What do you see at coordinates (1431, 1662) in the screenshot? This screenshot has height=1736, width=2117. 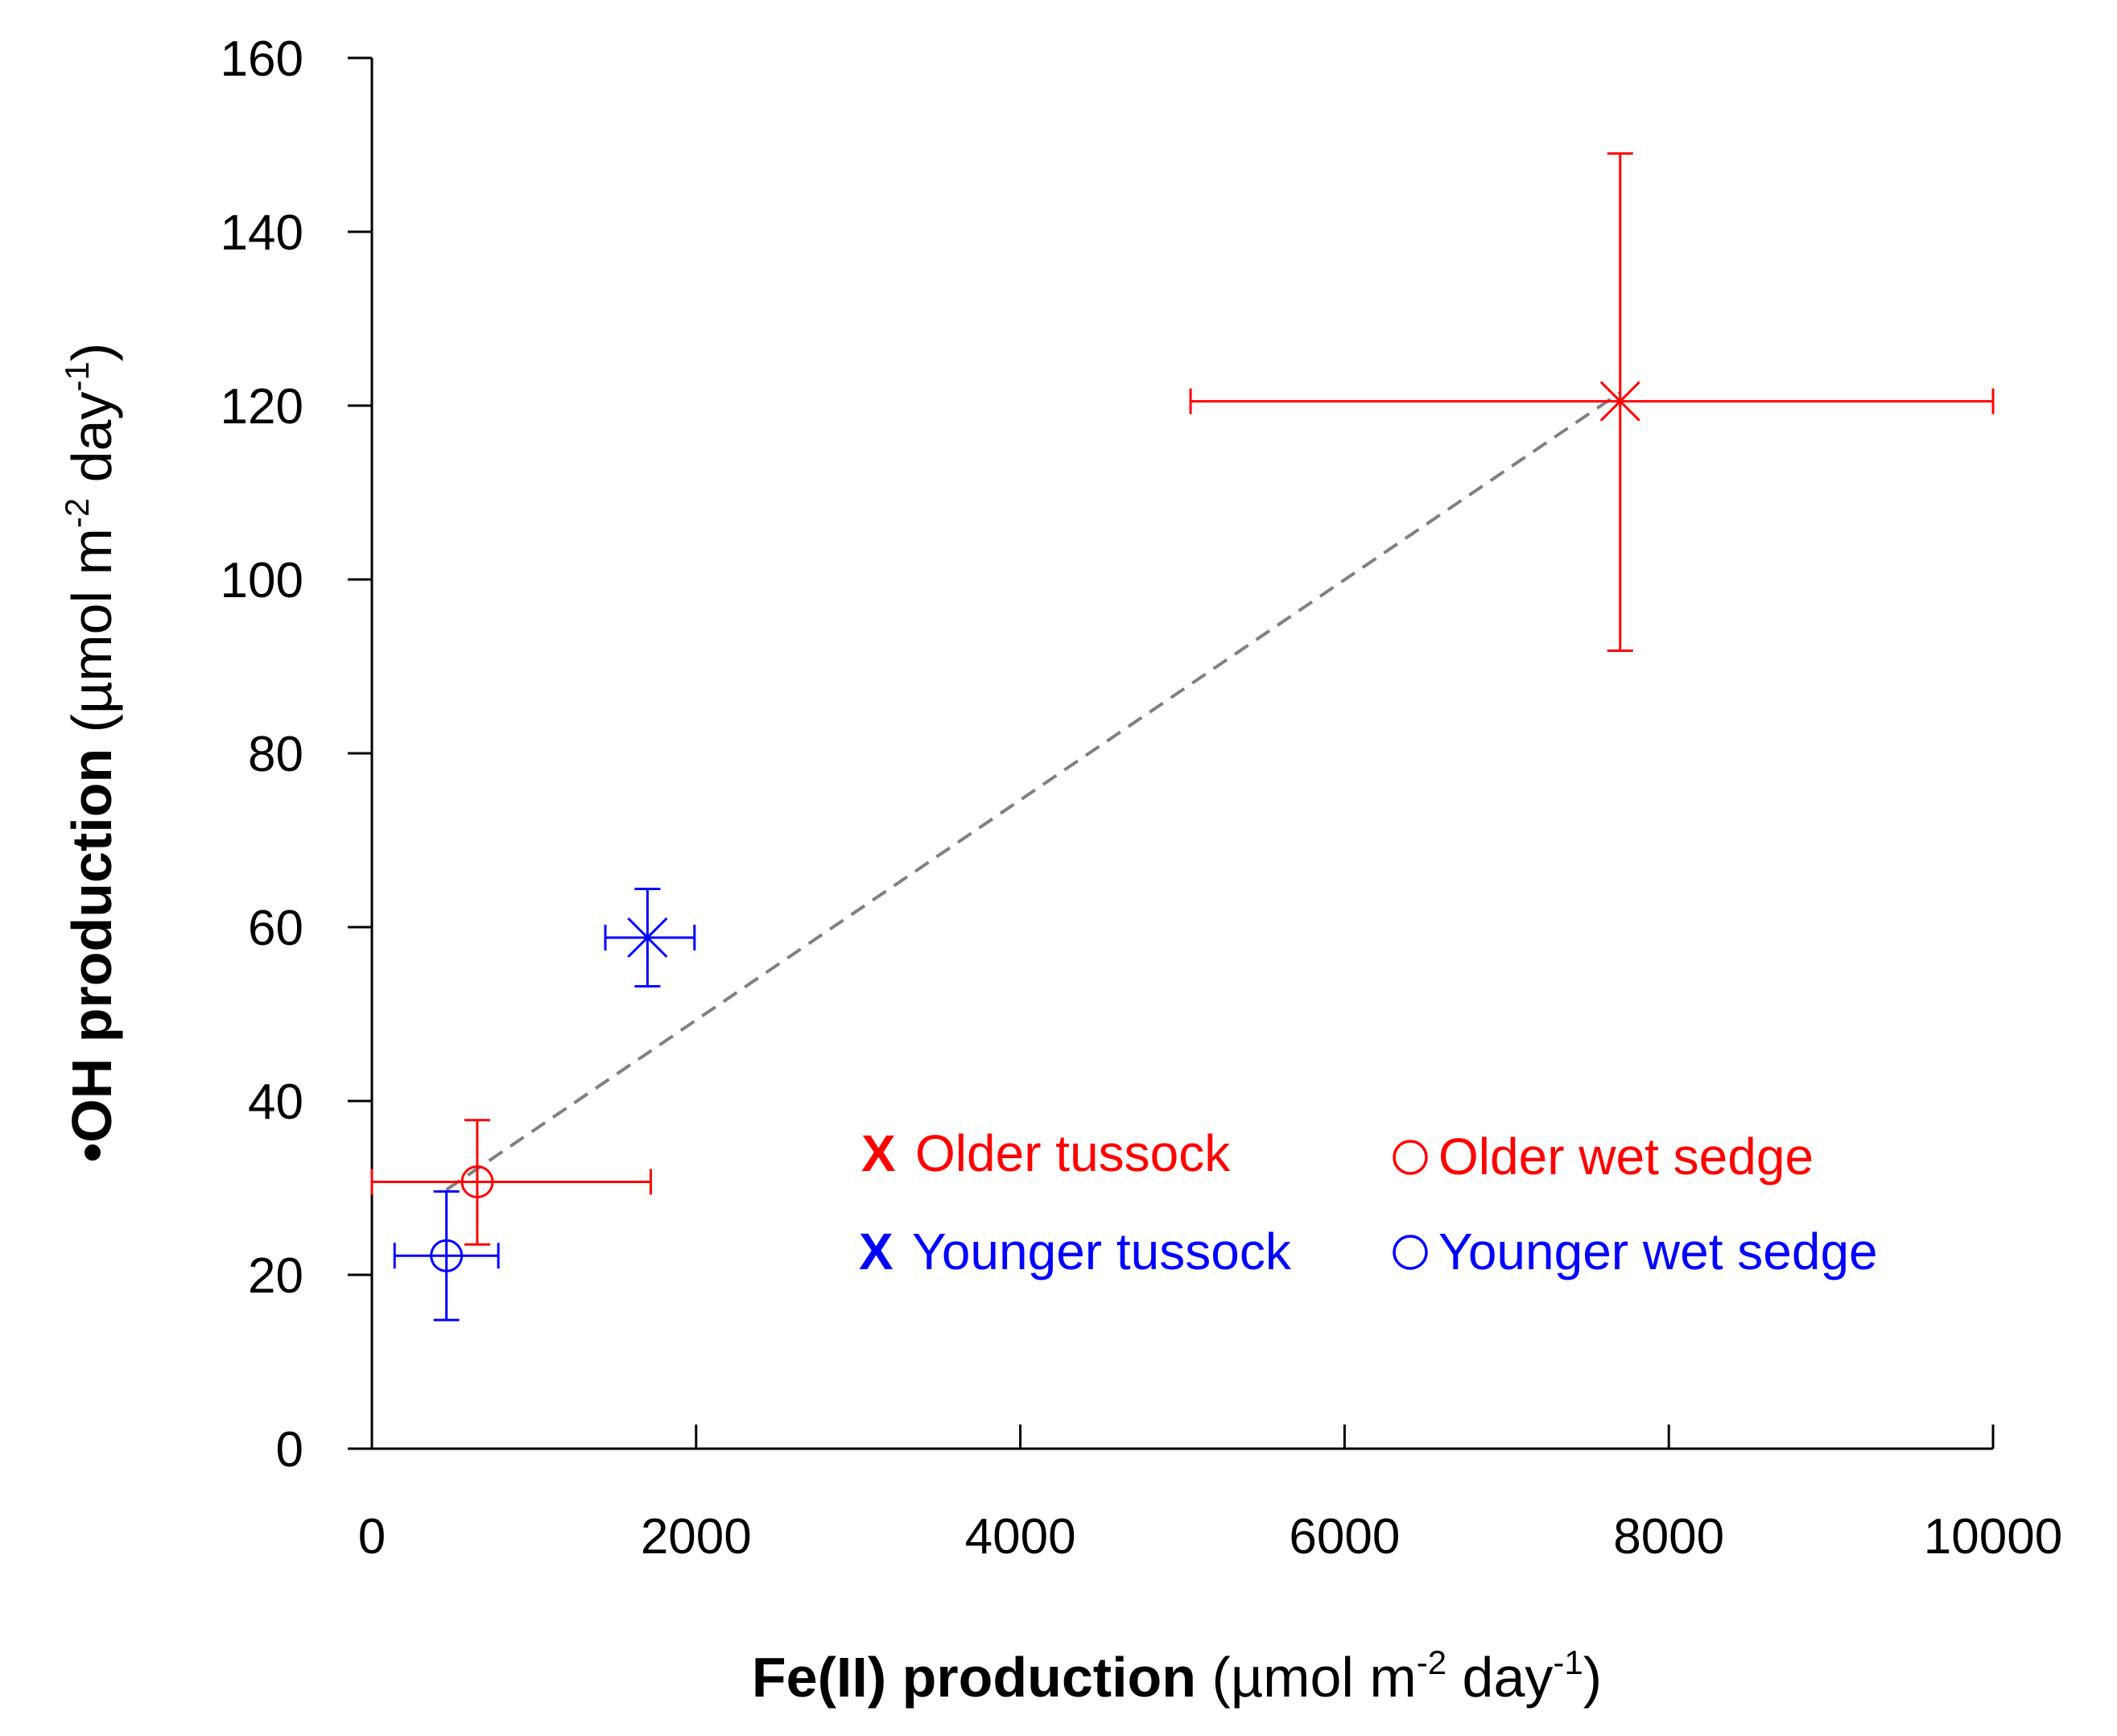 I see `x-axis-title-exp1: -2` at bounding box center [1431, 1662].